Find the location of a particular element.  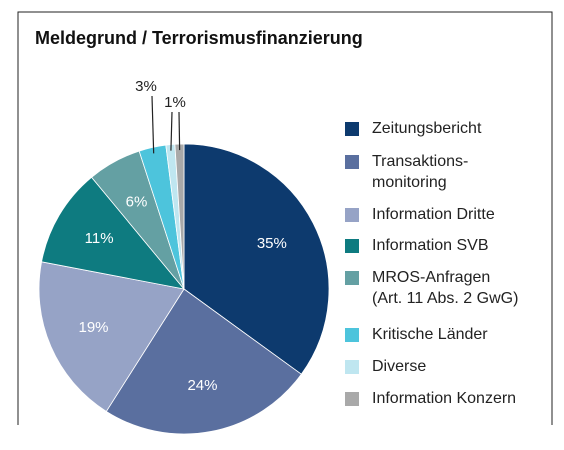

legend-item: Information Konzern is located at coordinates (430, 399).